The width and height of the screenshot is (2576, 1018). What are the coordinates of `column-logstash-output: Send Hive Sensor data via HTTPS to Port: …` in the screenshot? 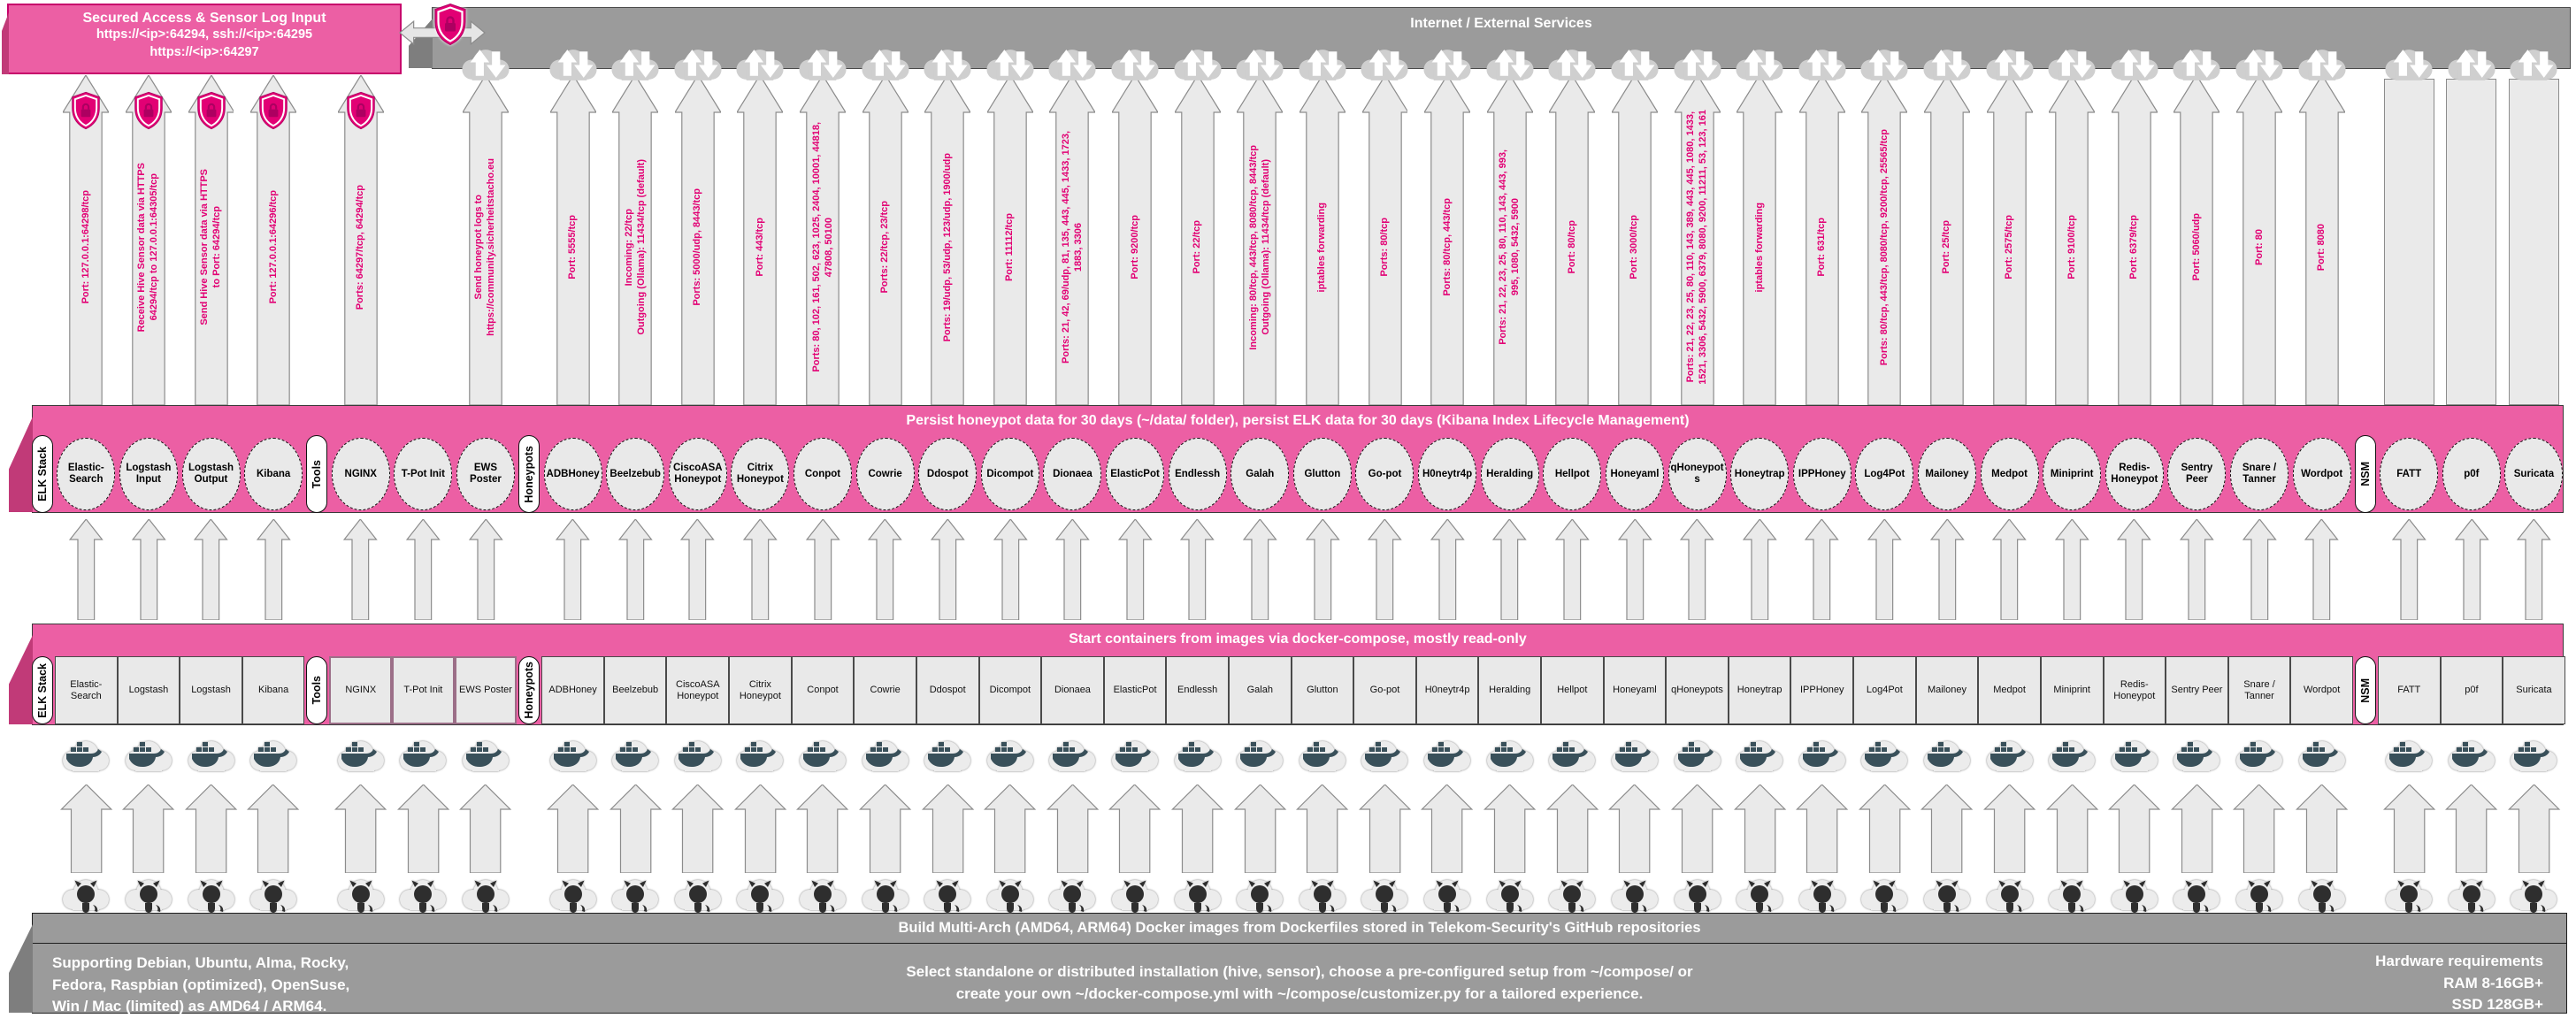 It's located at (211, 485).